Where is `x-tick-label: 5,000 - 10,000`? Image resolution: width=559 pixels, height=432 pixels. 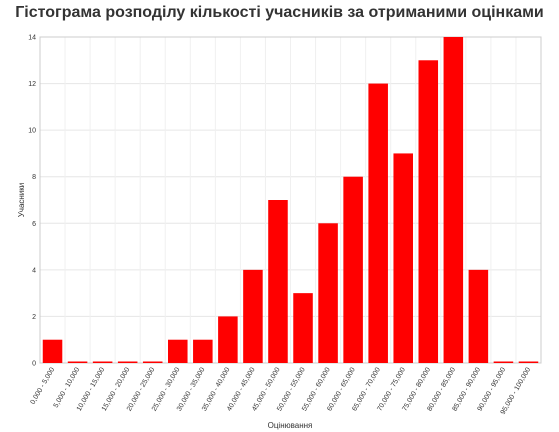
x-tick-label: 5,000 - 10,000 is located at coordinates (67, 387).